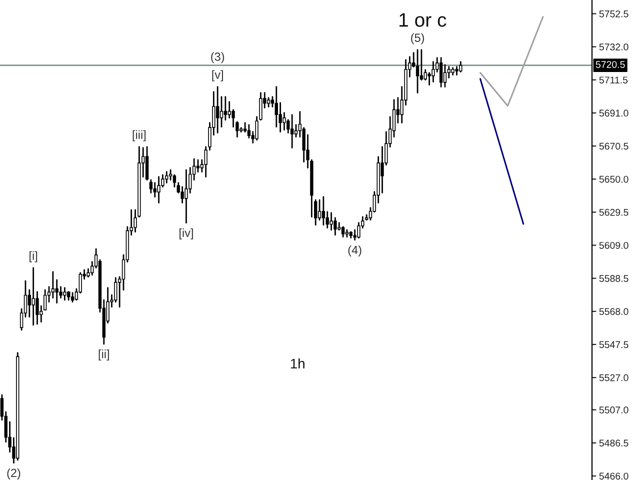 Image resolution: width=640 pixels, height=480 pixels. I want to click on y-tick-label: 5547.5, so click(613, 344).